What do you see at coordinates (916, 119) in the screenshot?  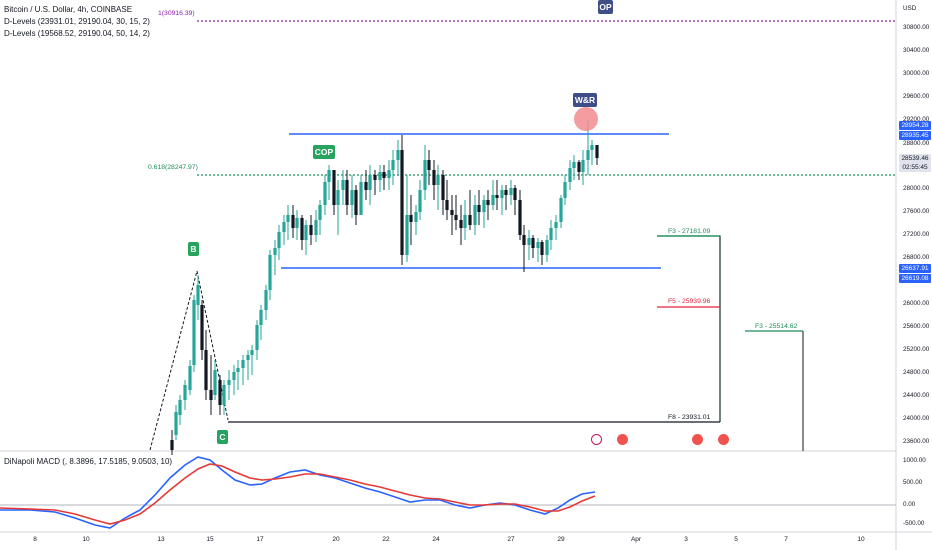 I see `price-tick: 29200.00` at bounding box center [916, 119].